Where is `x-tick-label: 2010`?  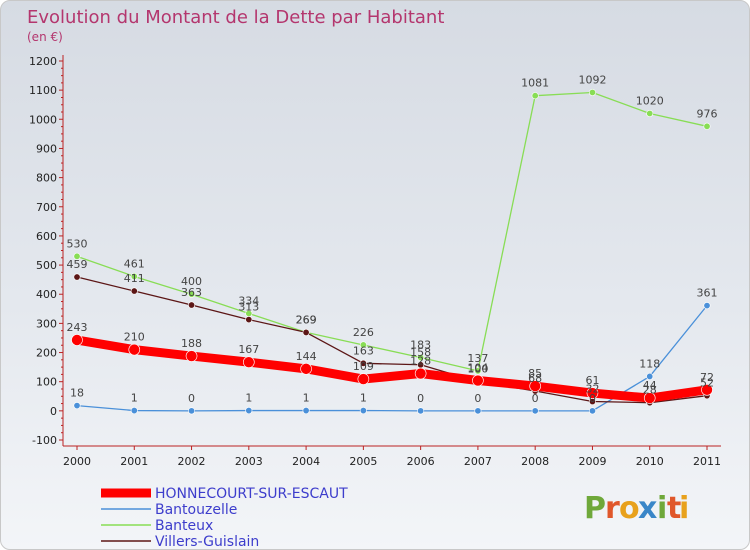
x-tick-label: 2010 is located at coordinates (650, 461).